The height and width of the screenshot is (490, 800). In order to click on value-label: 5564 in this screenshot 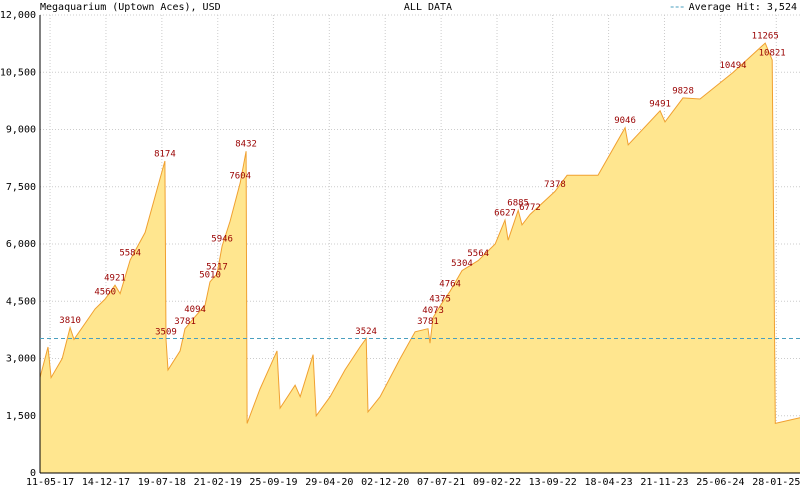, I will do `click(478, 254)`.